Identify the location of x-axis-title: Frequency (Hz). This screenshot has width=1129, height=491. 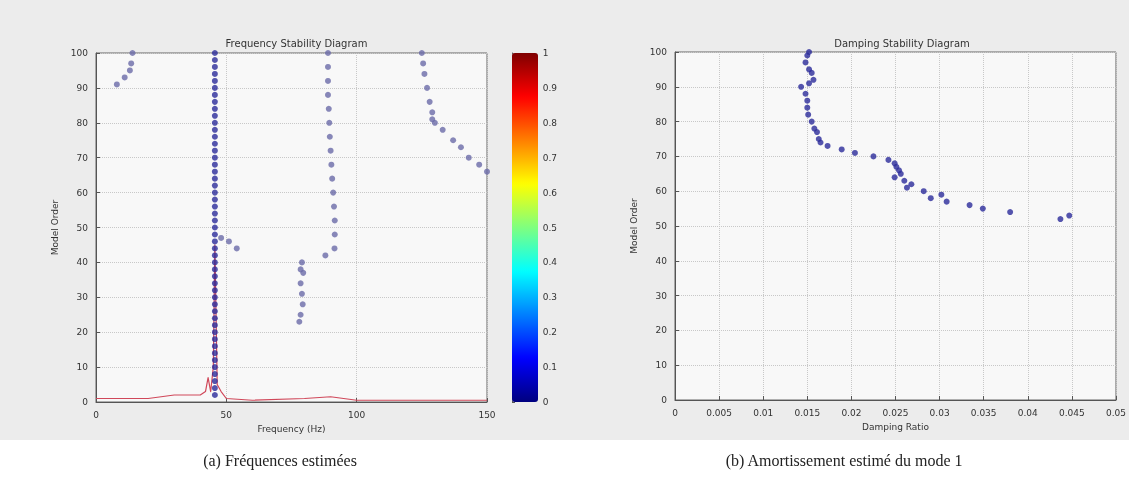
(291, 428).